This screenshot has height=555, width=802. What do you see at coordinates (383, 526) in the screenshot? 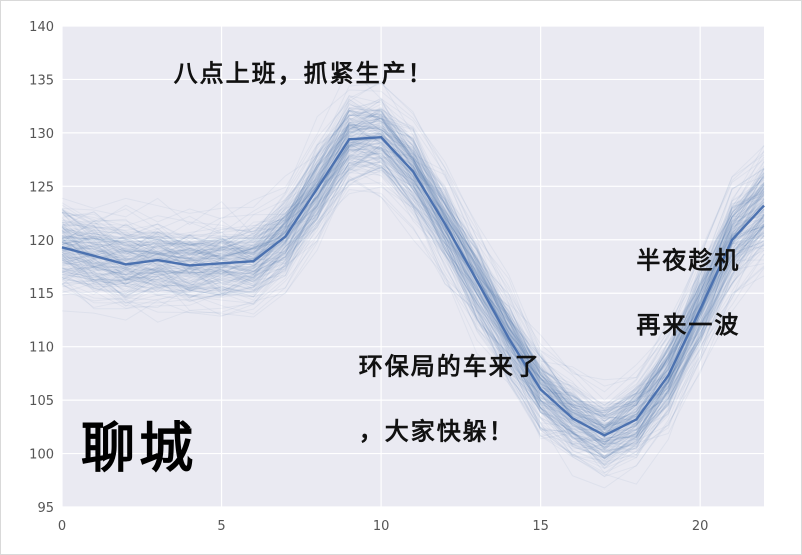
I see `x-axis-ticks: 0 5 10 15 20` at bounding box center [383, 526].